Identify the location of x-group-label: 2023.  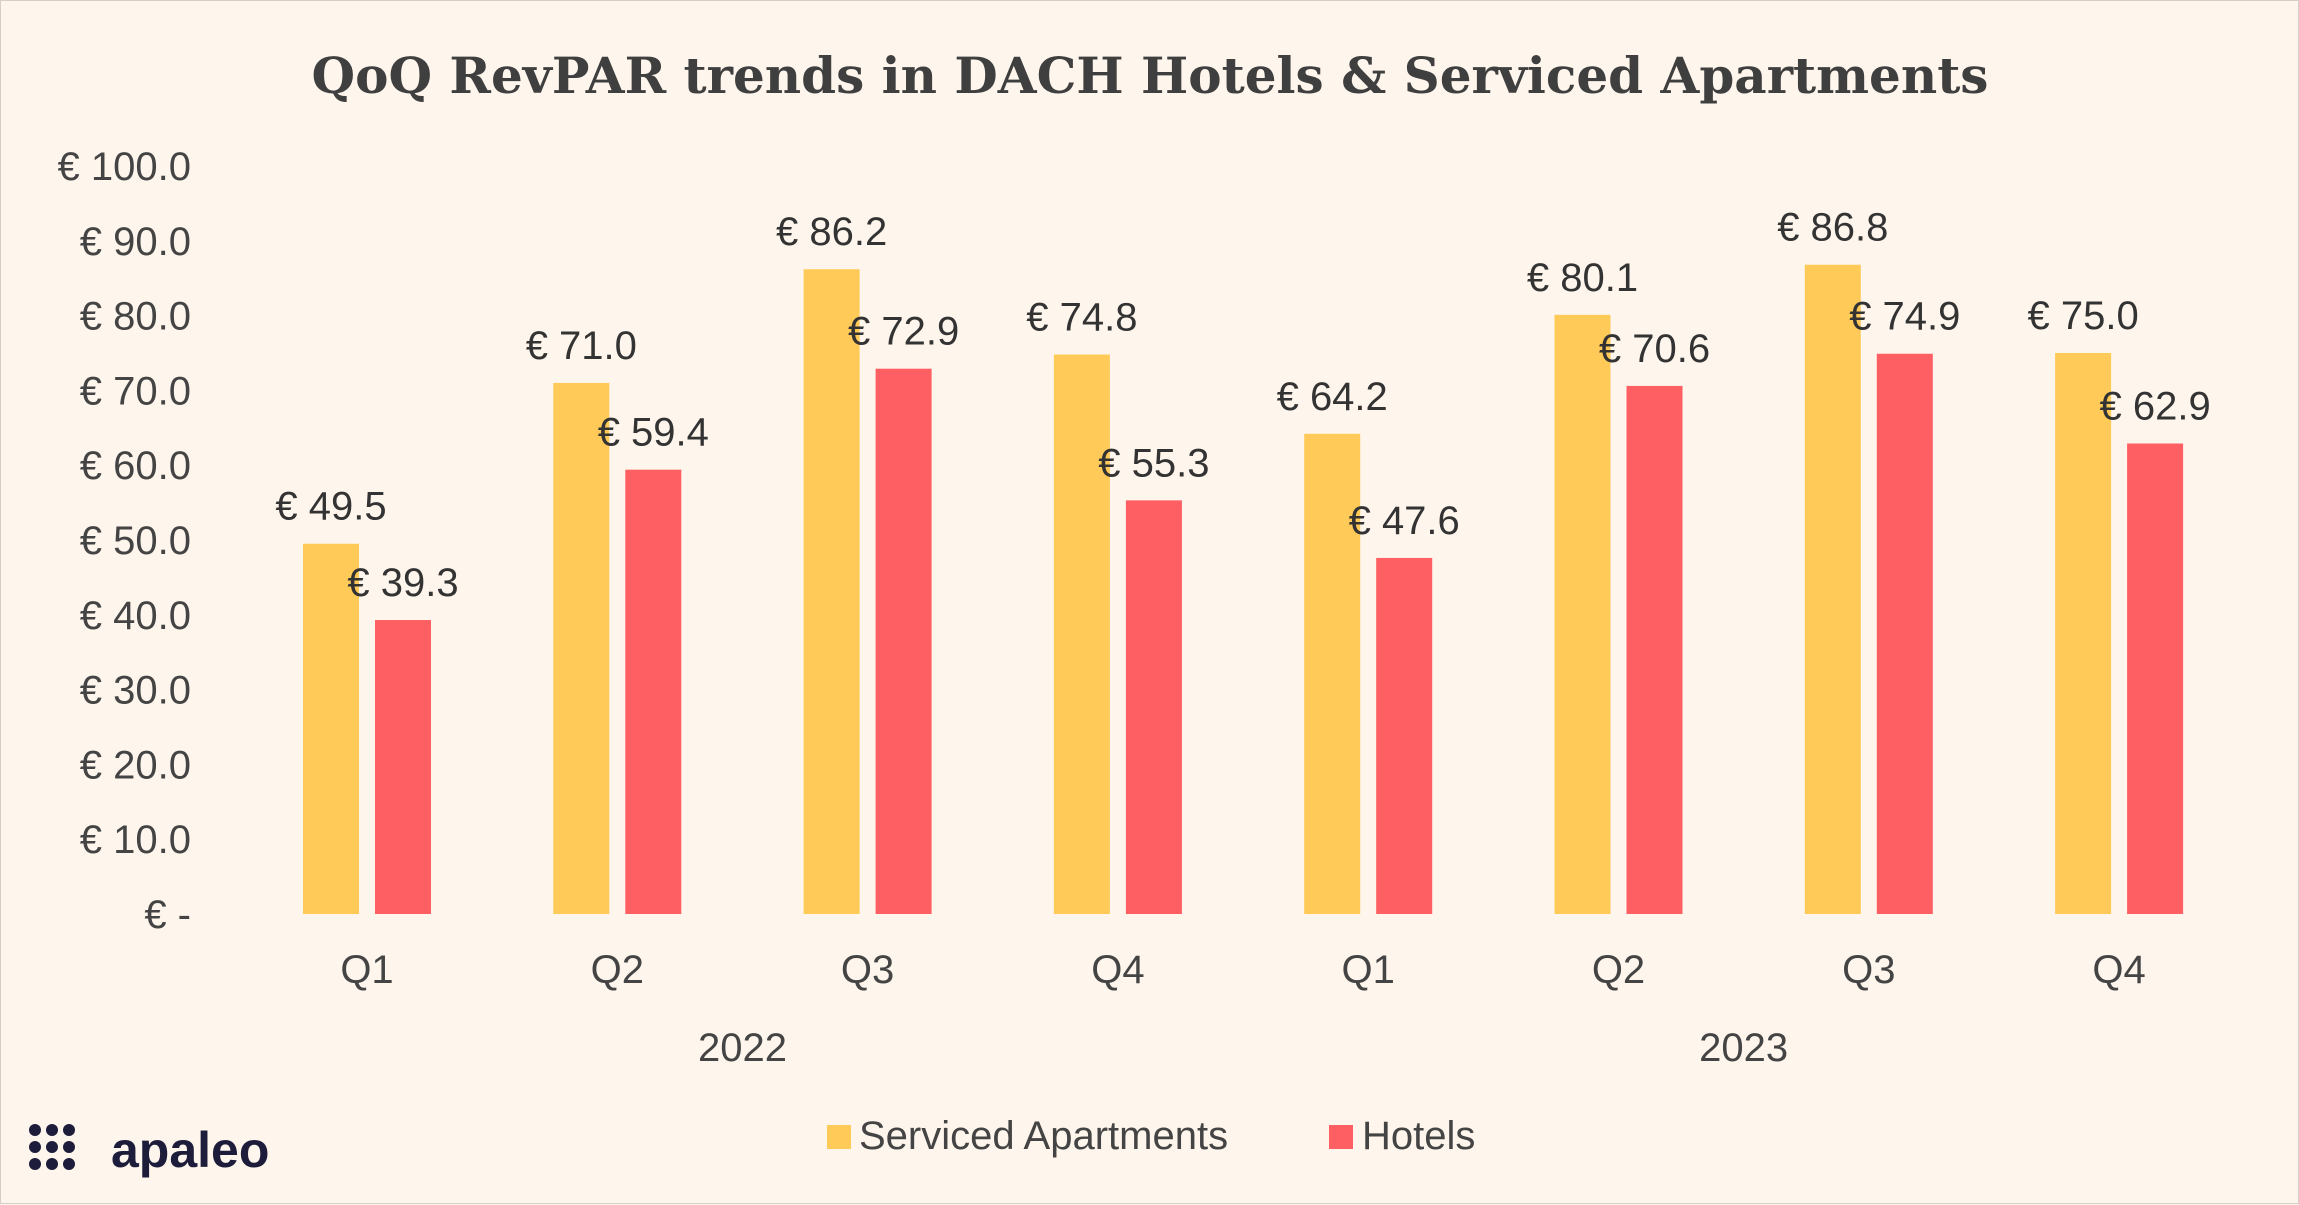
(1743, 1048).